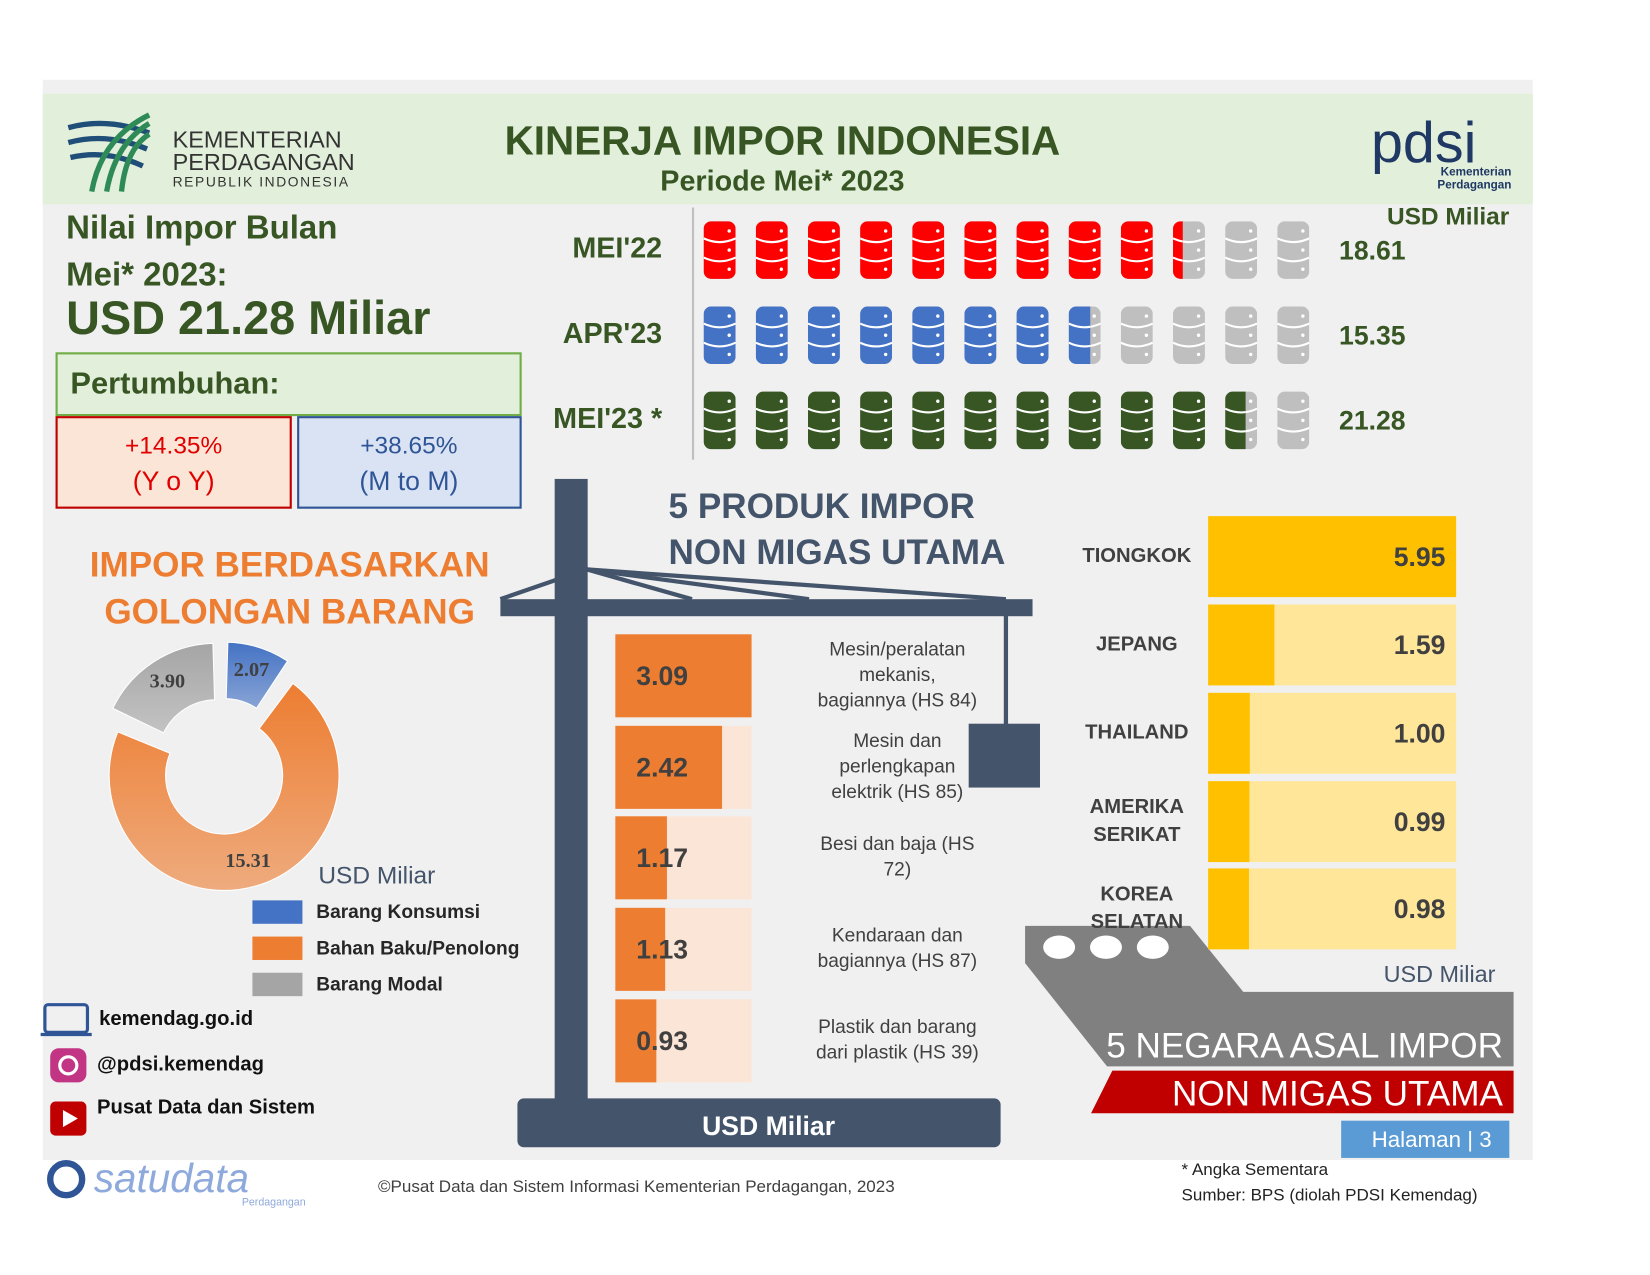 The image size is (1650, 1275). What do you see at coordinates (897, 741) in the screenshot?
I see `category-label: Mesin dan` at bounding box center [897, 741].